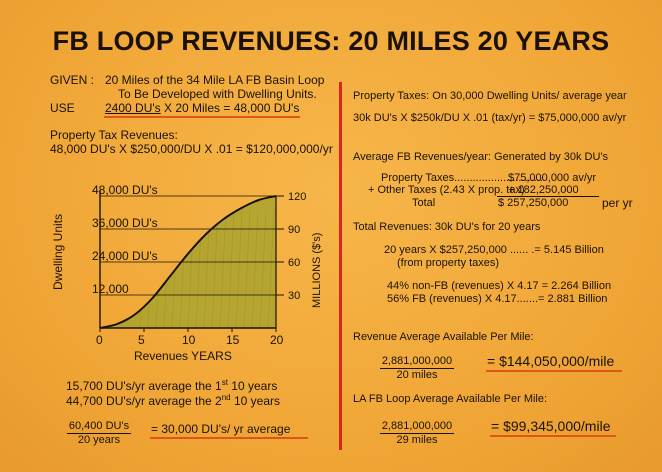  Describe the element at coordinates (125, 223) in the screenshot. I see `du-y-tick-label: 36,000 DU's` at that location.